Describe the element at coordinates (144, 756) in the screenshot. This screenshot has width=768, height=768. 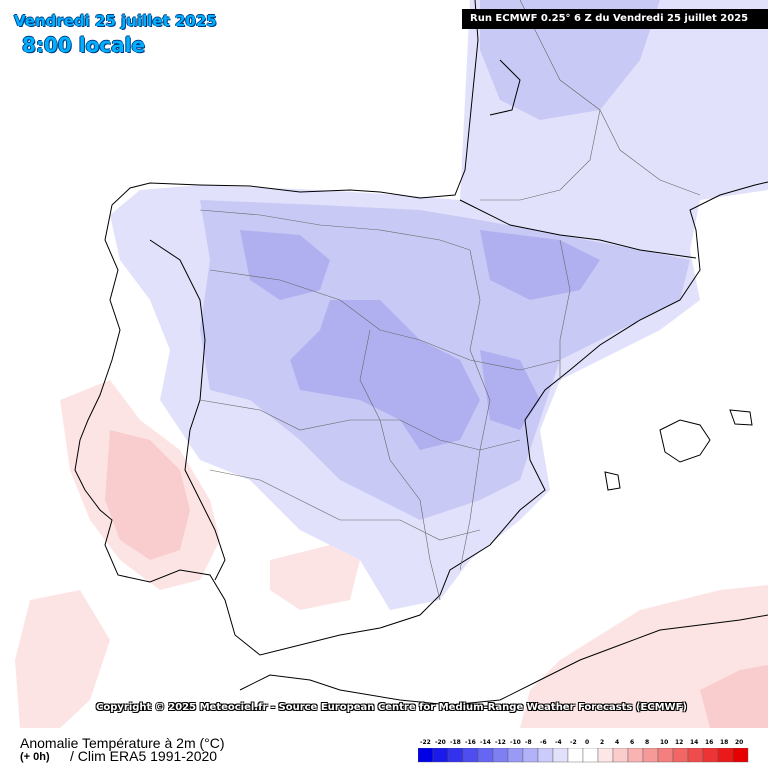
I see `climatology-reference: / Clim ERA5 1991-2020` at that location.